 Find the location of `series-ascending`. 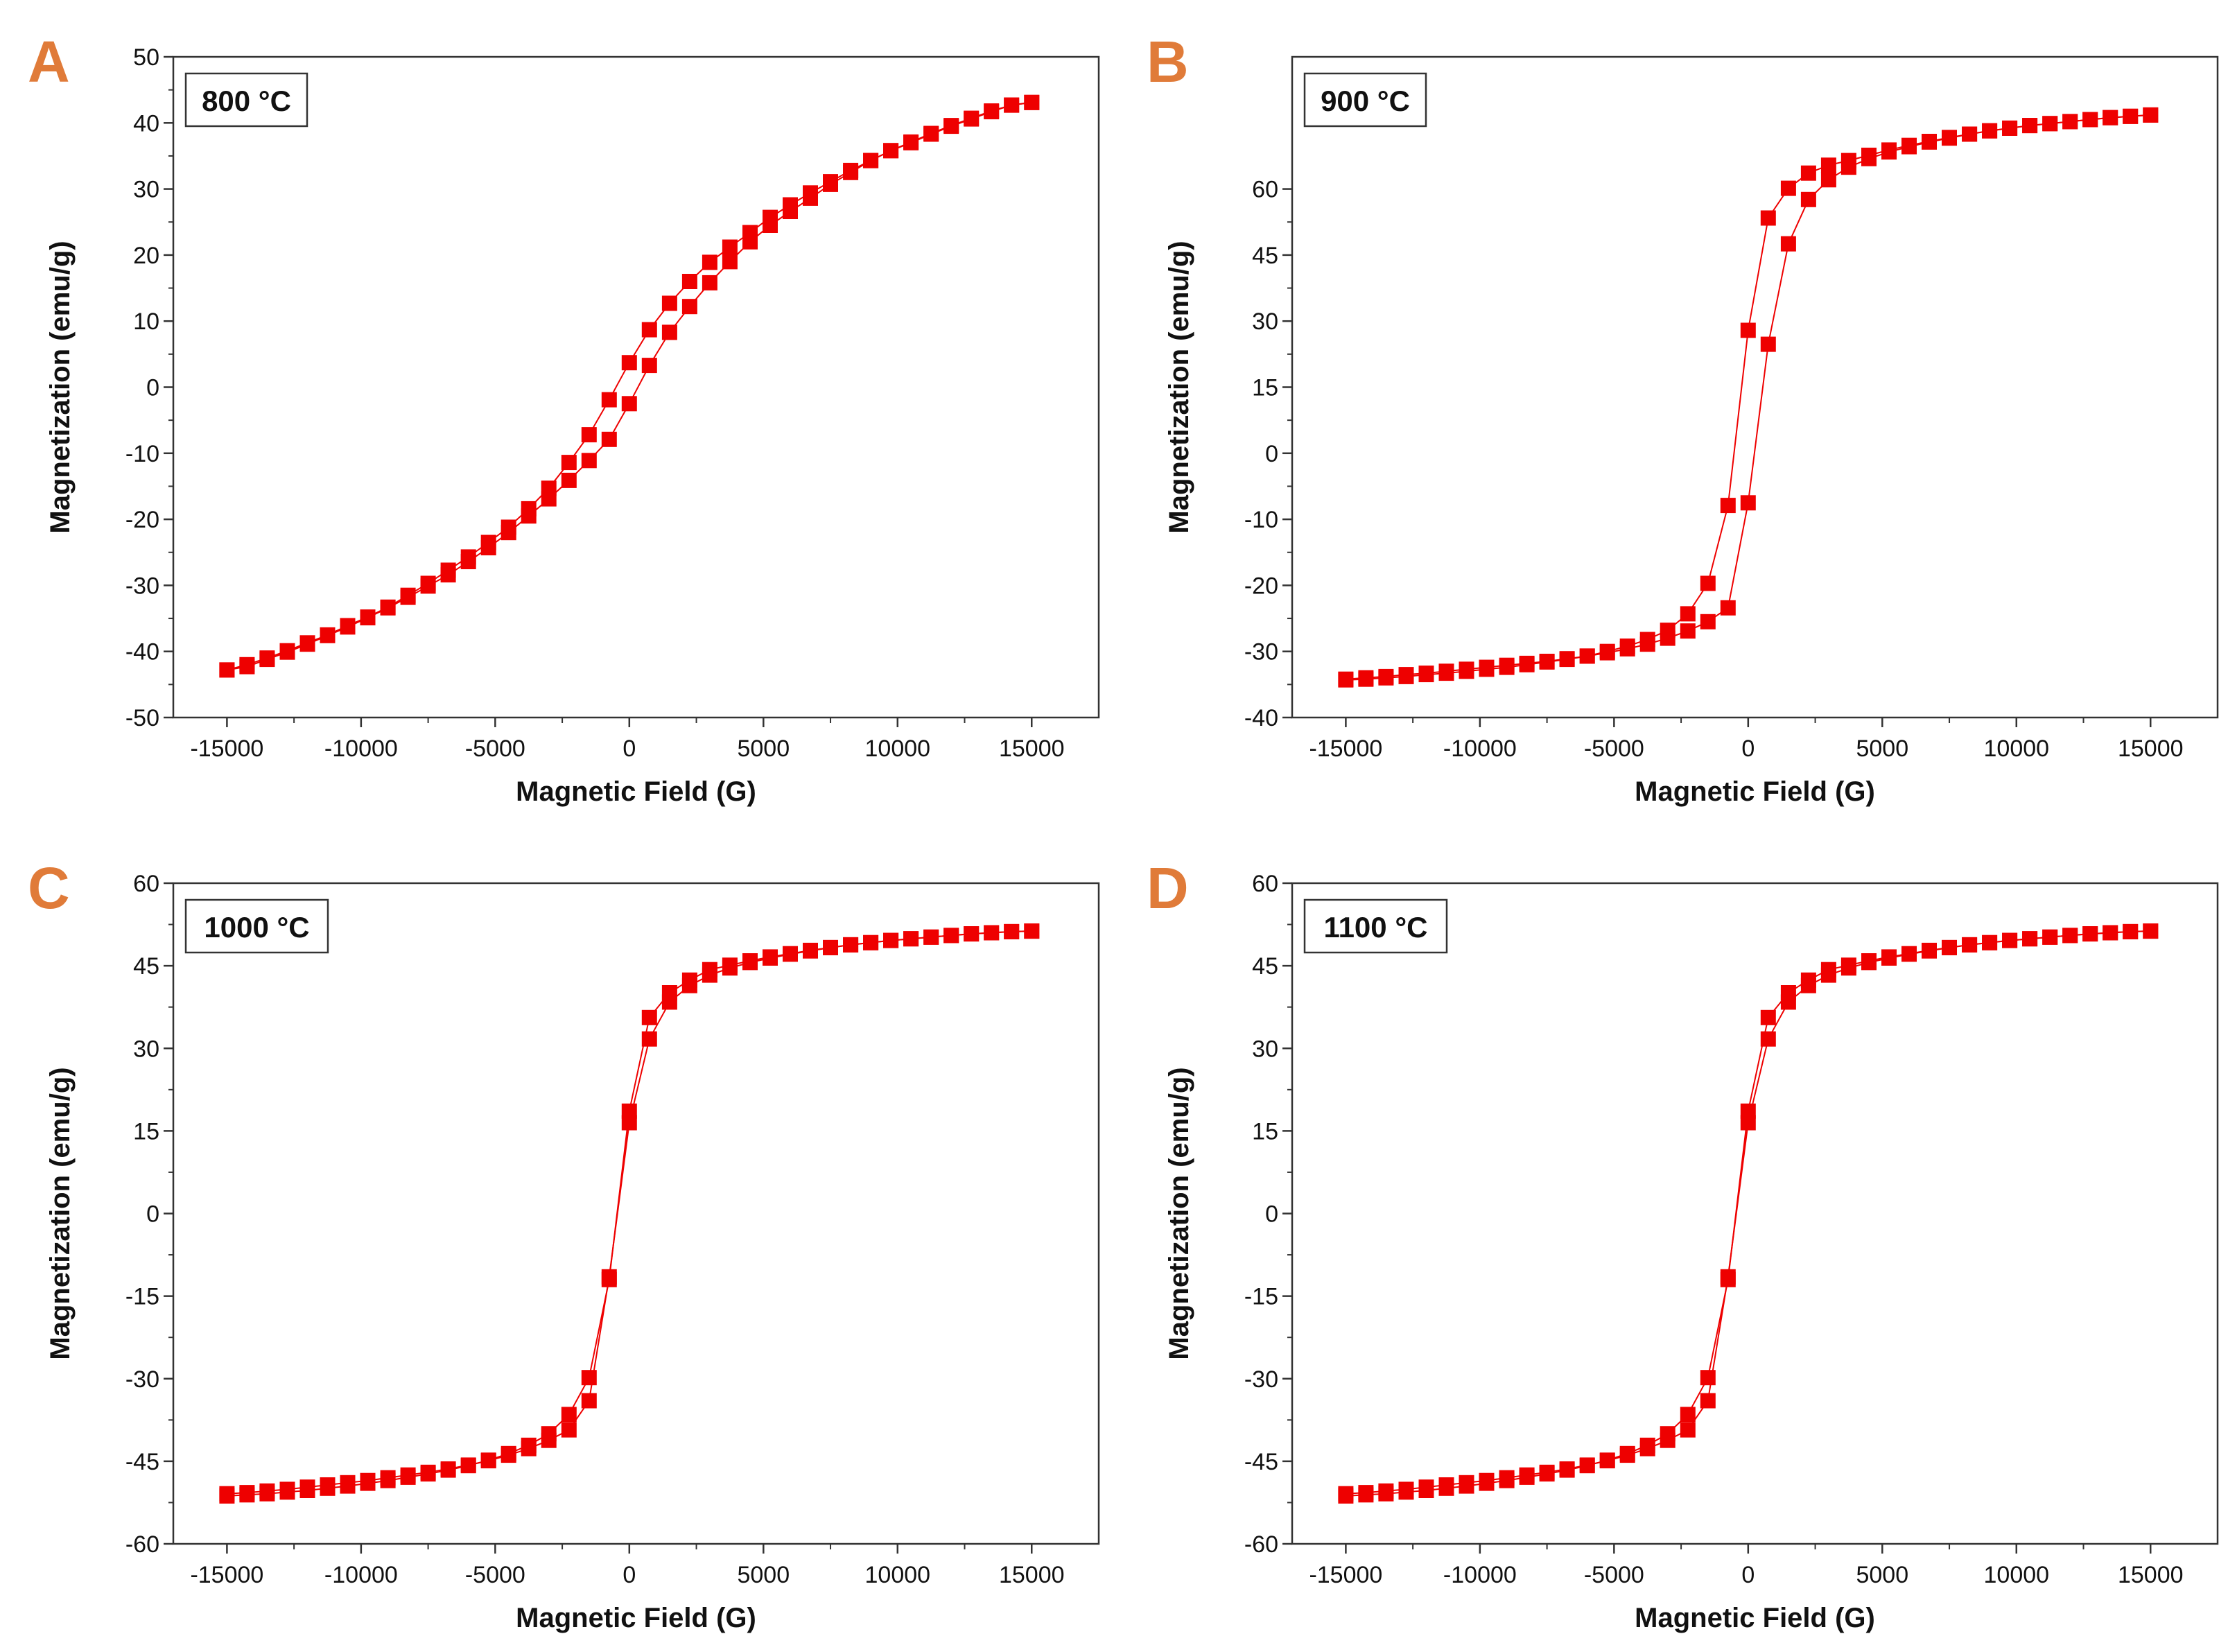

series-ascending is located at coordinates (629, 386).